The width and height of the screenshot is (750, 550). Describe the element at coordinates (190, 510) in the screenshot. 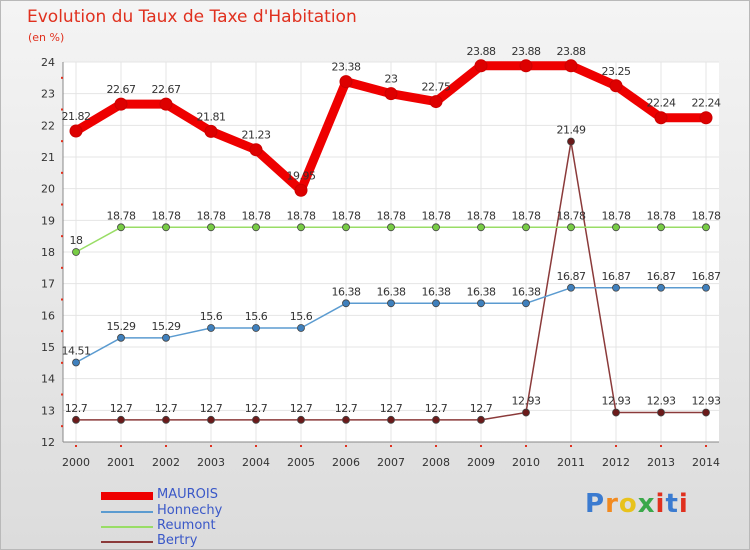

I see `legend-label-honnechy: Honnechy` at that location.